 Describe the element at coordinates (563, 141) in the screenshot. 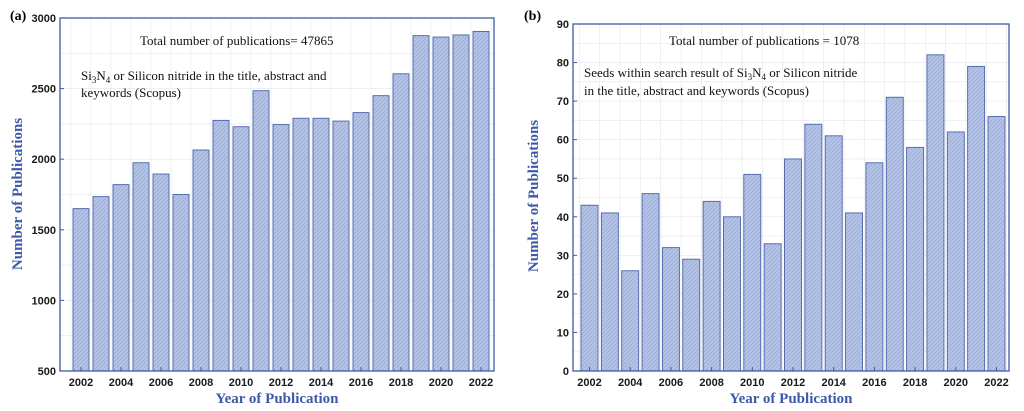

I see `y-tick-label: 60` at that location.